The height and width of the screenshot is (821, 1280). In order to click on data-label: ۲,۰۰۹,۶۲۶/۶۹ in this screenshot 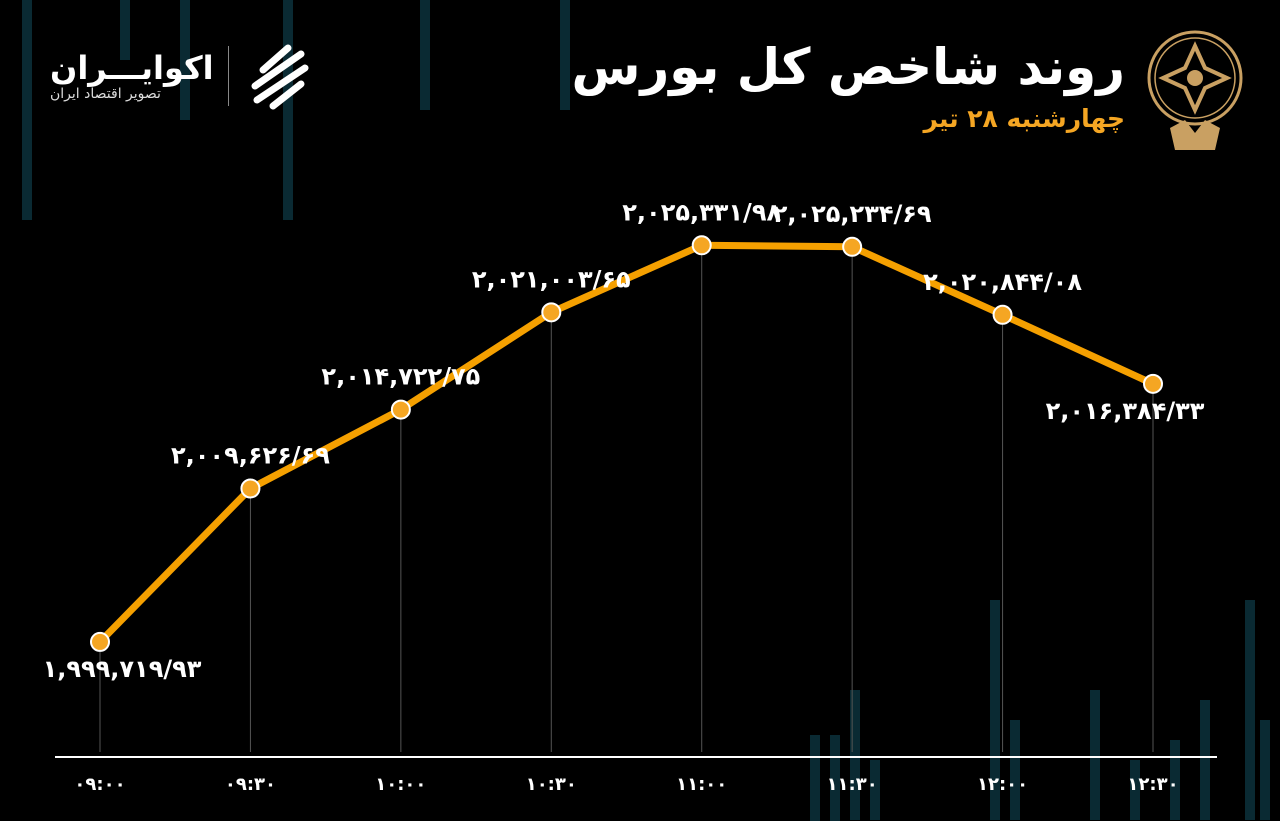, I will do `click(250, 455)`.